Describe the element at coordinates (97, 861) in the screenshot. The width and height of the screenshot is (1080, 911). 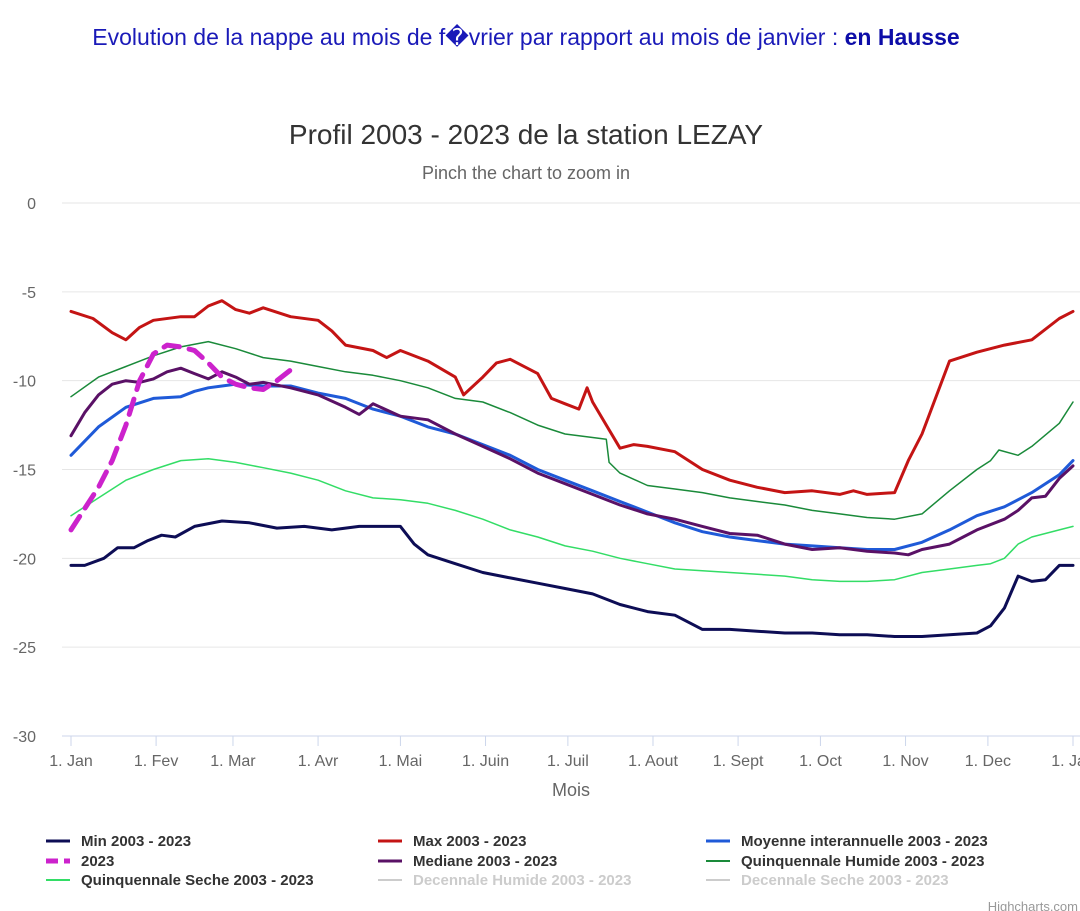
I see `legend-label: 2023` at that location.